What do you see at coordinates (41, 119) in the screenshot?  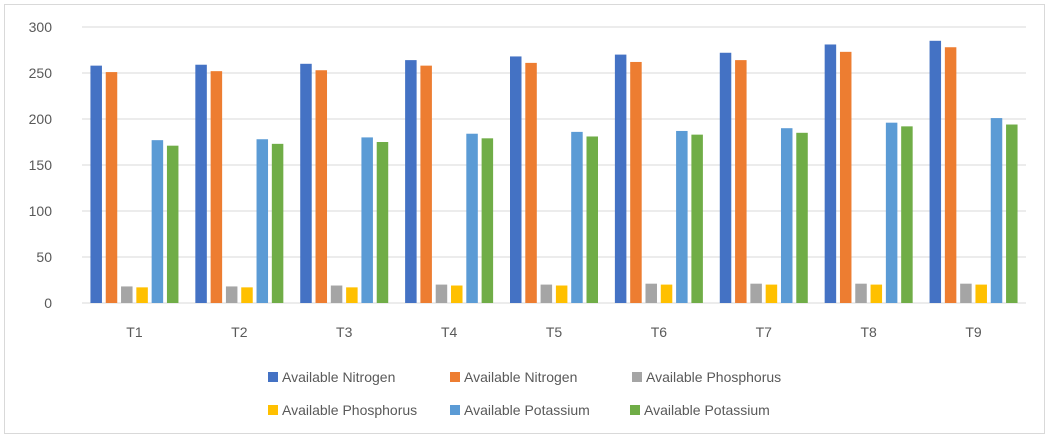 I see `y-tick-label: 200` at bounding box center [41, 119].